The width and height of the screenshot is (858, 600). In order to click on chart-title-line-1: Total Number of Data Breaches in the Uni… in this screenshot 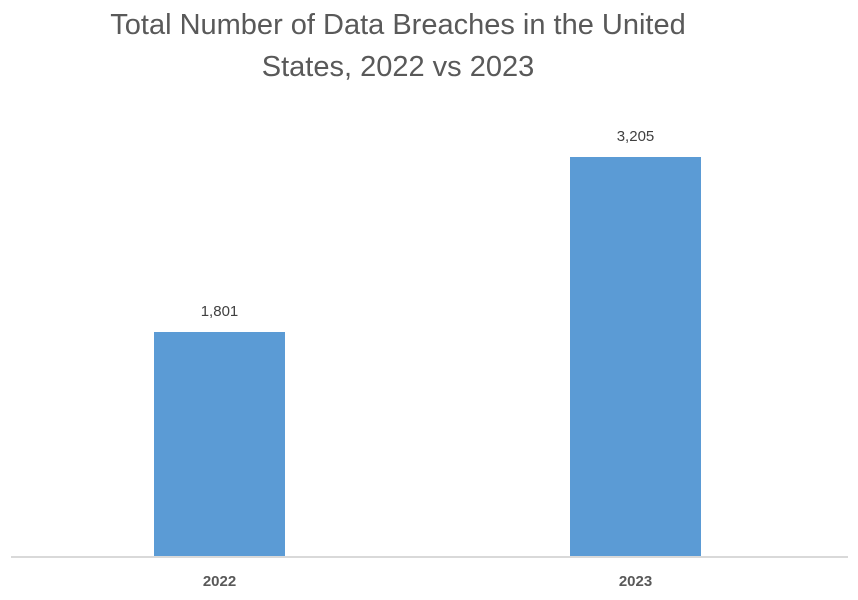, I will do `click(398, 25)`.